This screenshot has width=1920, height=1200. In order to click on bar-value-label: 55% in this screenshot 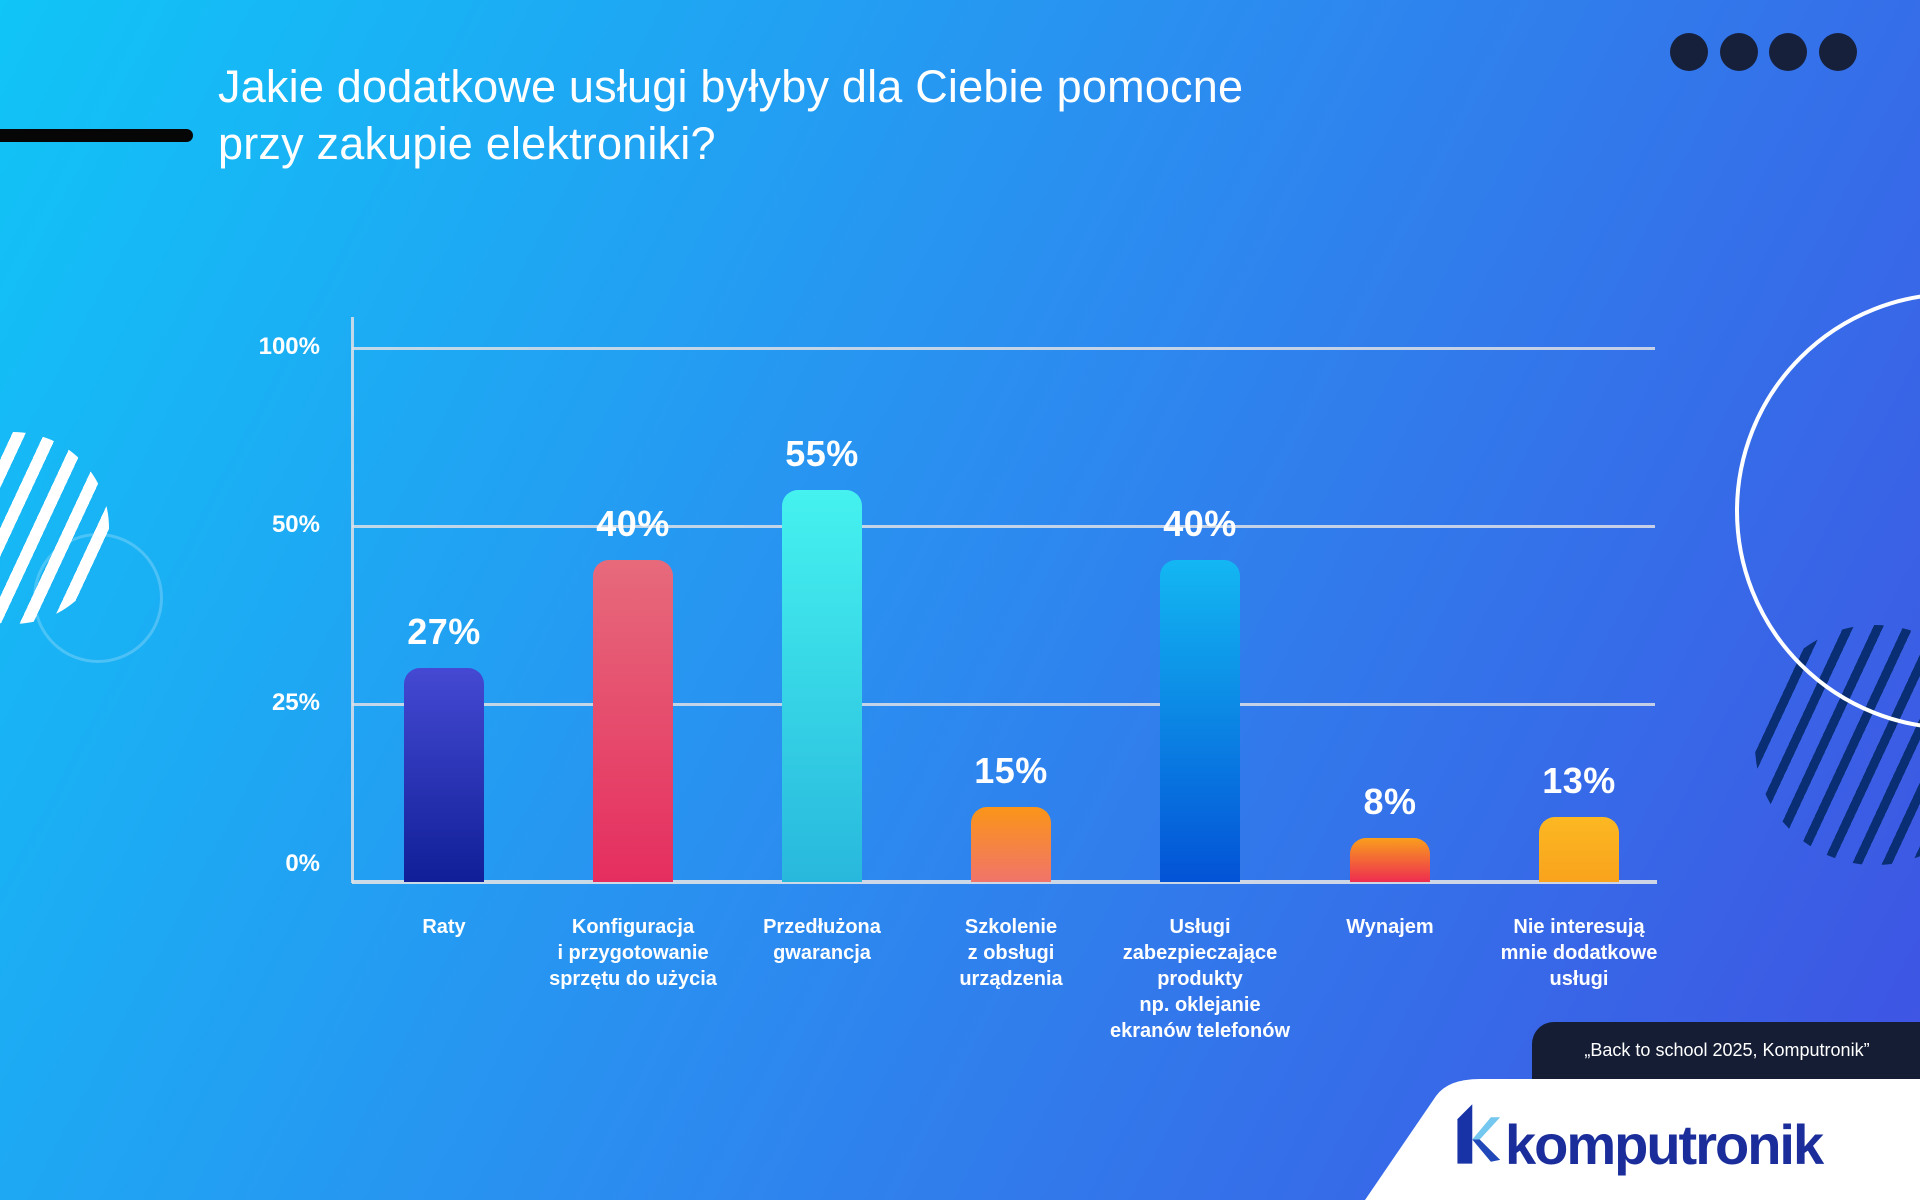, I will do `click(822, 453)`.